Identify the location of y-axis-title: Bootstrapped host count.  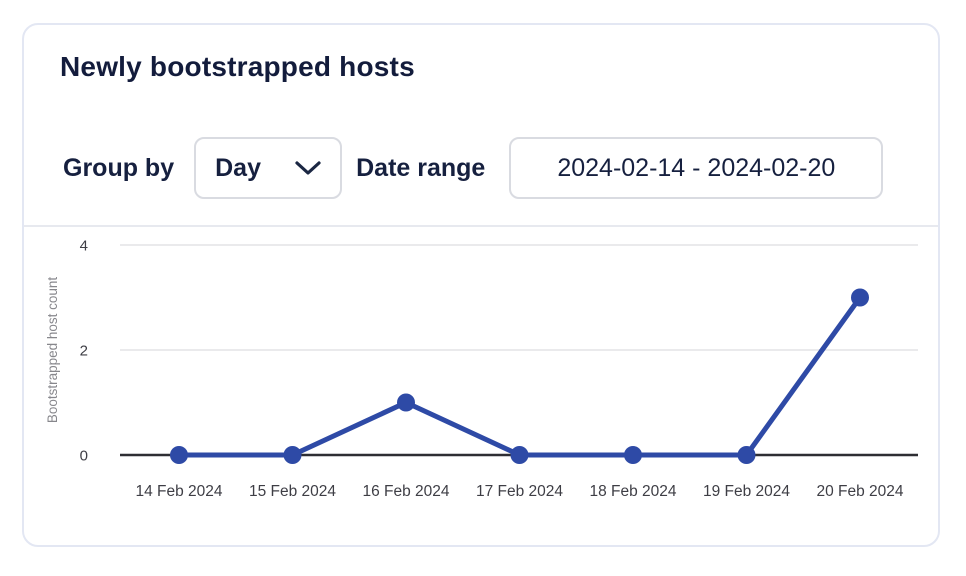
(52, 350).